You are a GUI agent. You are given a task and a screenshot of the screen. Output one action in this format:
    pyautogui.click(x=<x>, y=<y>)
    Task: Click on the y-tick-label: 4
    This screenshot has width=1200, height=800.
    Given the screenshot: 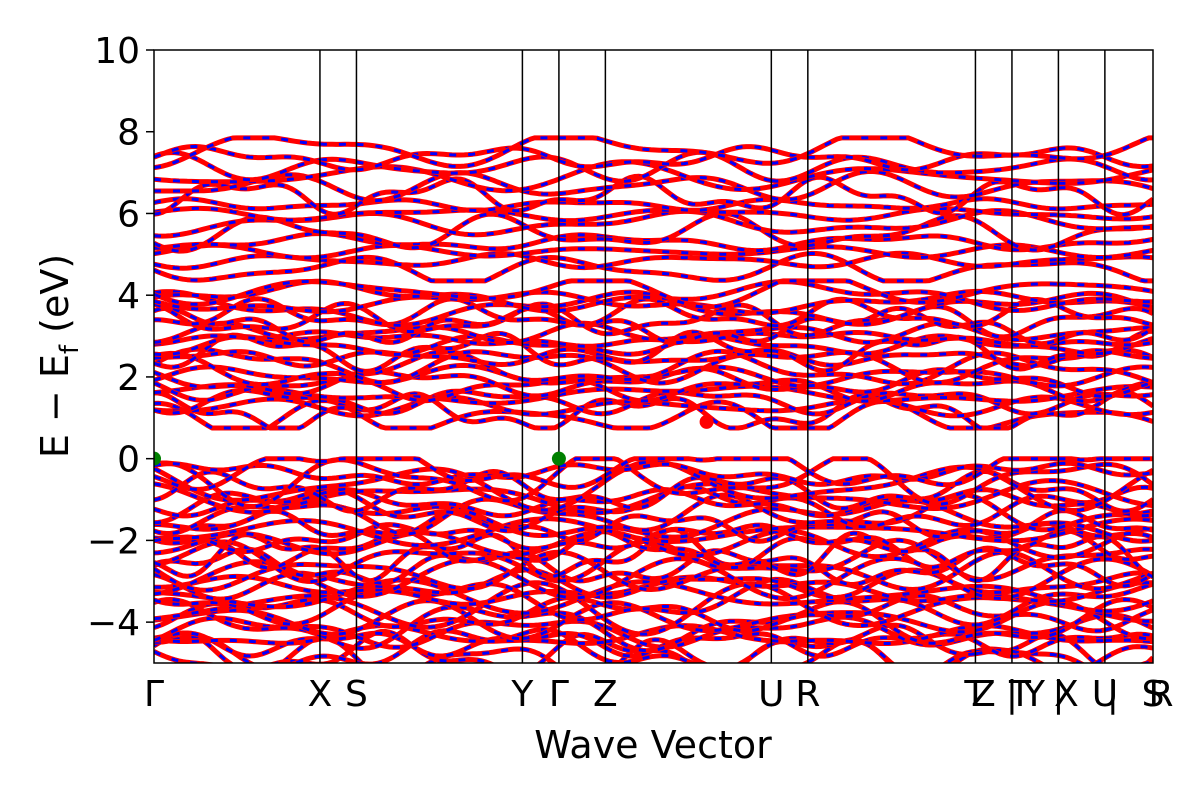 What is the action you would take?
    pyautogui.click(x=128, y=296)
    